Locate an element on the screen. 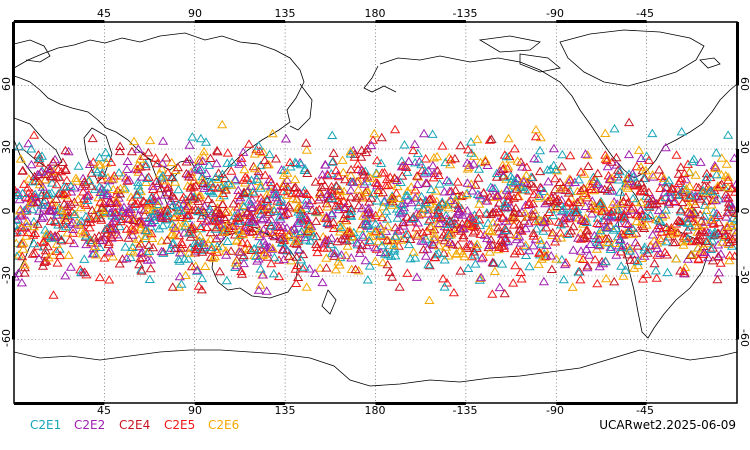 The height and width of the screenshot is (450, 750). bottom-lon-label: 135 is located at coordinates (285, 410).